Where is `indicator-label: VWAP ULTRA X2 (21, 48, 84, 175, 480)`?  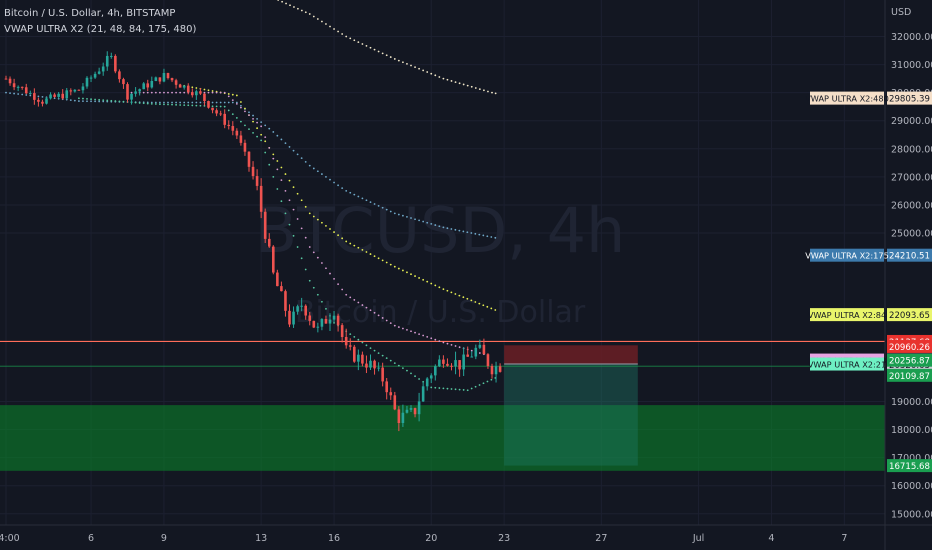
indicator-label: VWAP ULTRA X2 (21, 48, 84, 175, 480) is located at coordinates (100, 29).